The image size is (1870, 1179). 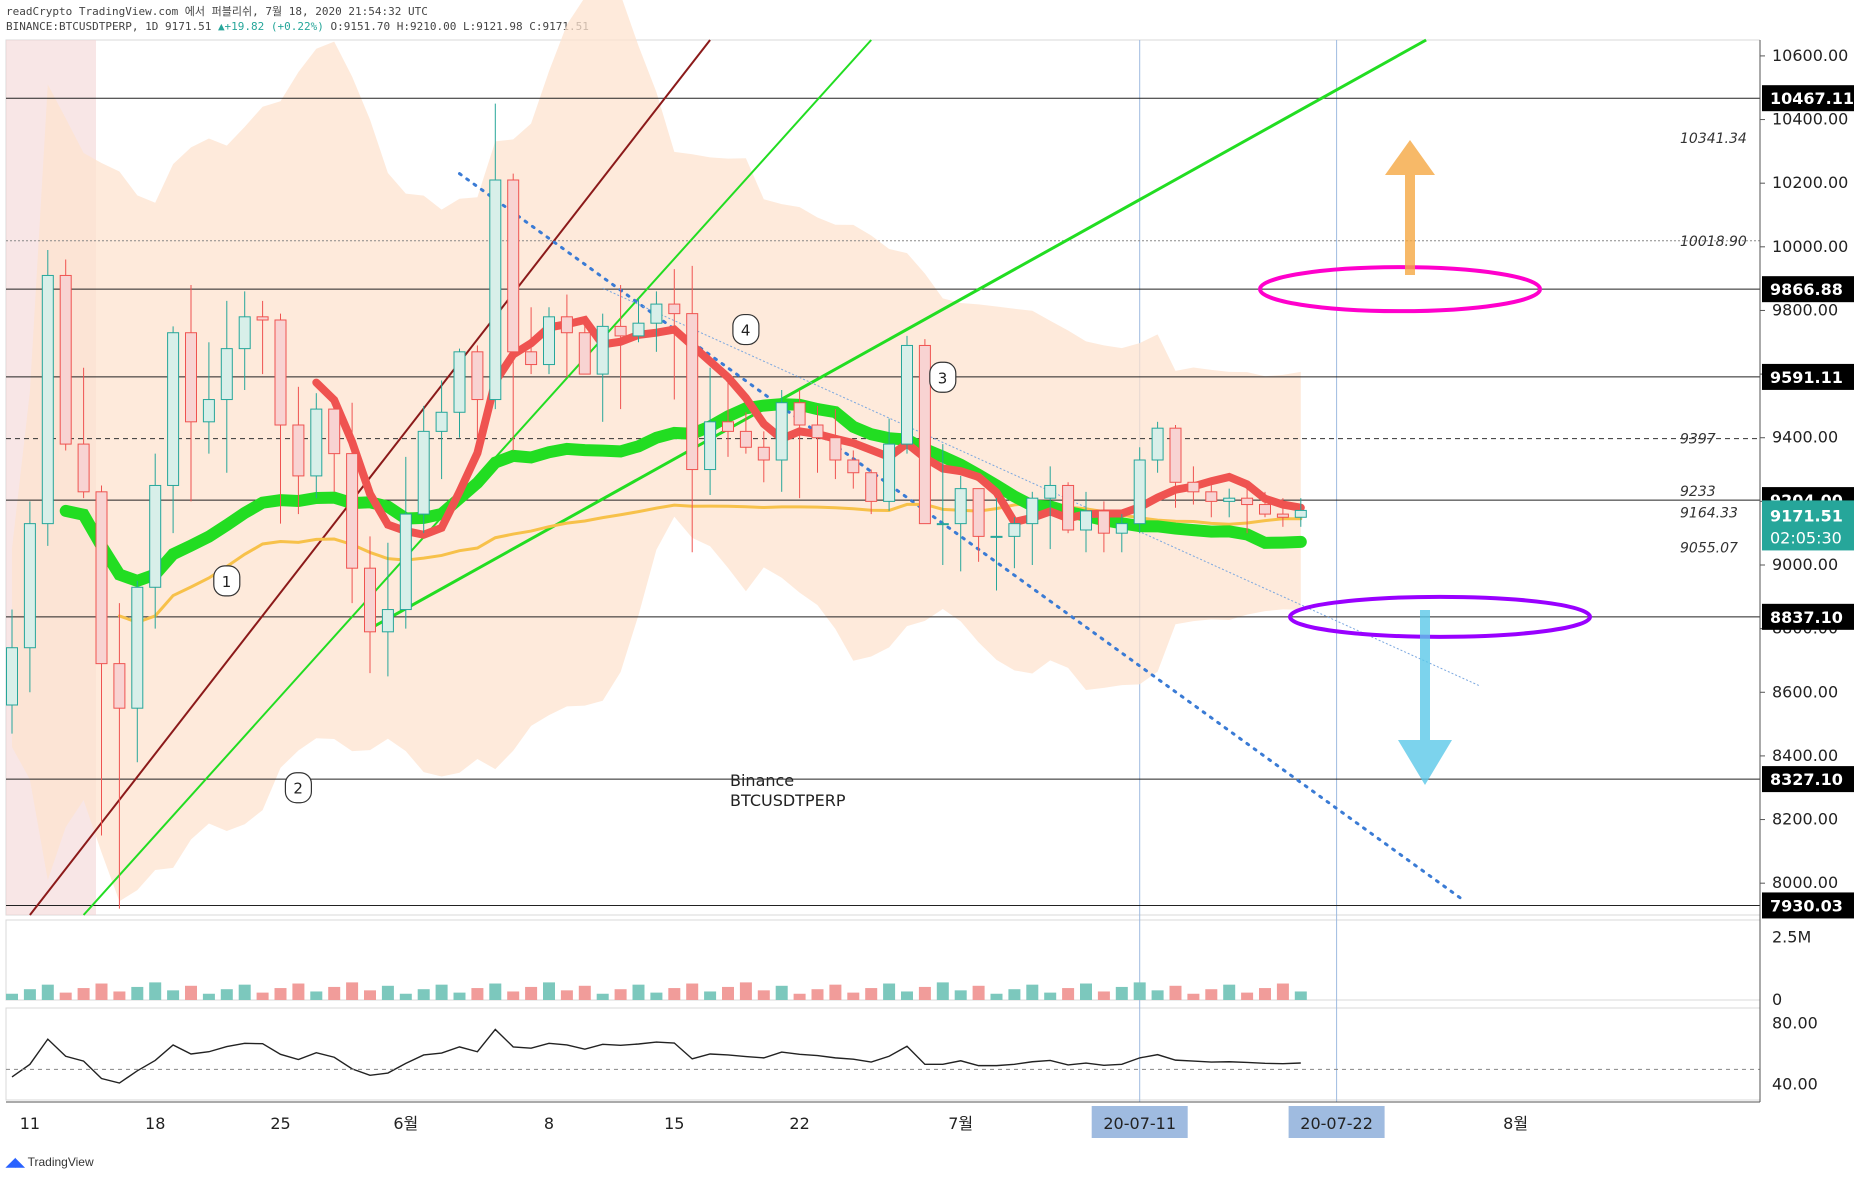 I want to click on price-axis, so click(x=1815, y=589).